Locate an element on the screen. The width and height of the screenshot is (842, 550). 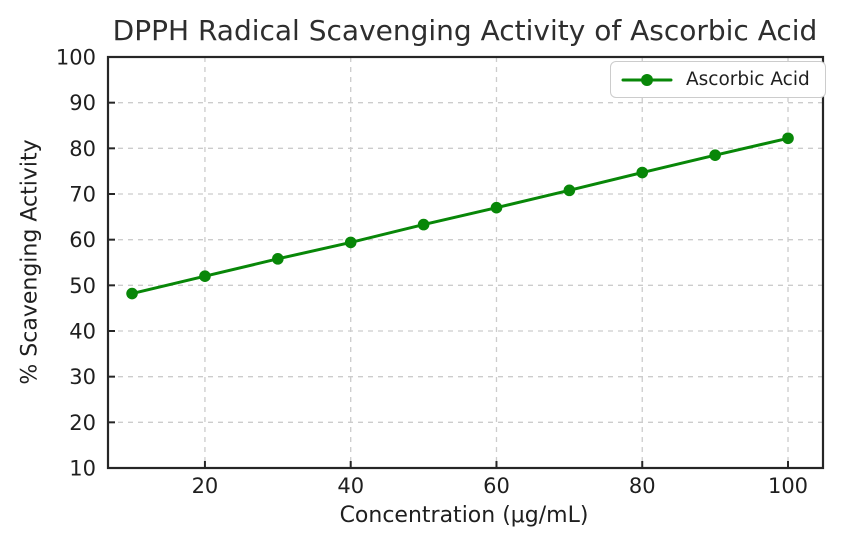
y-tick-label: 100 is located at coordinates (76, 58).